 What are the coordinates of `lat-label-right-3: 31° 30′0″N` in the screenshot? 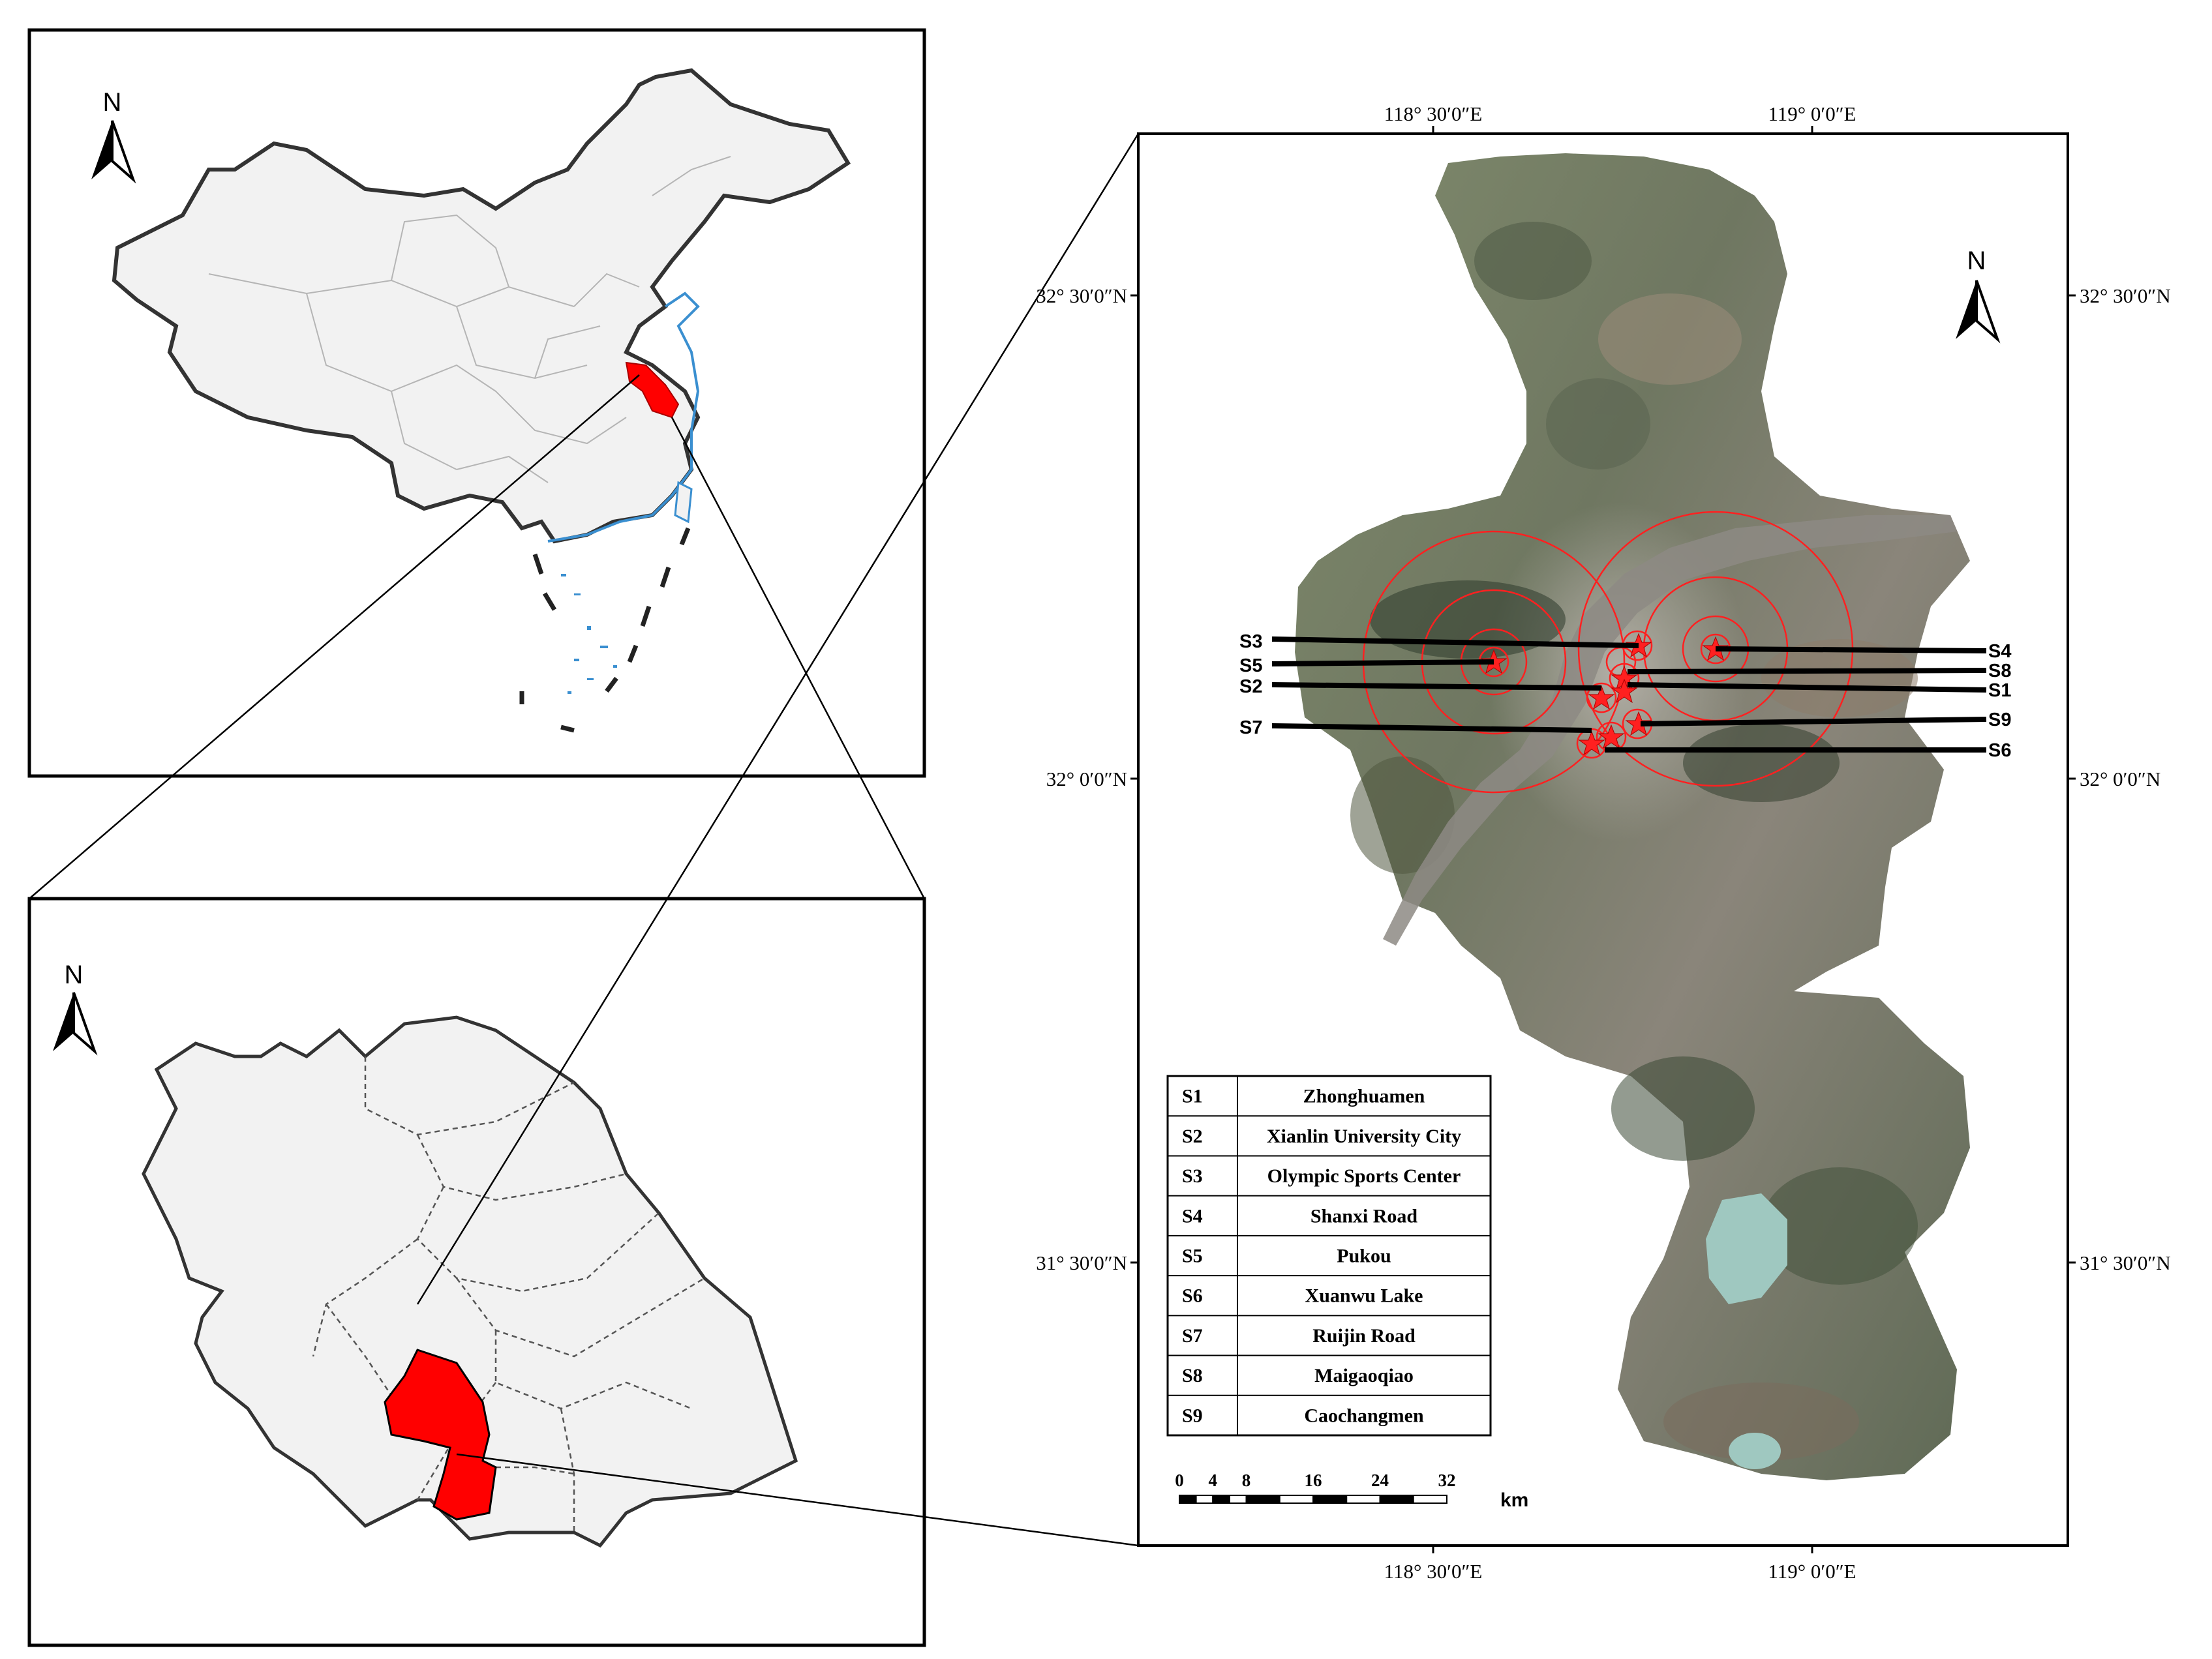 It's located at (2125, 1262).